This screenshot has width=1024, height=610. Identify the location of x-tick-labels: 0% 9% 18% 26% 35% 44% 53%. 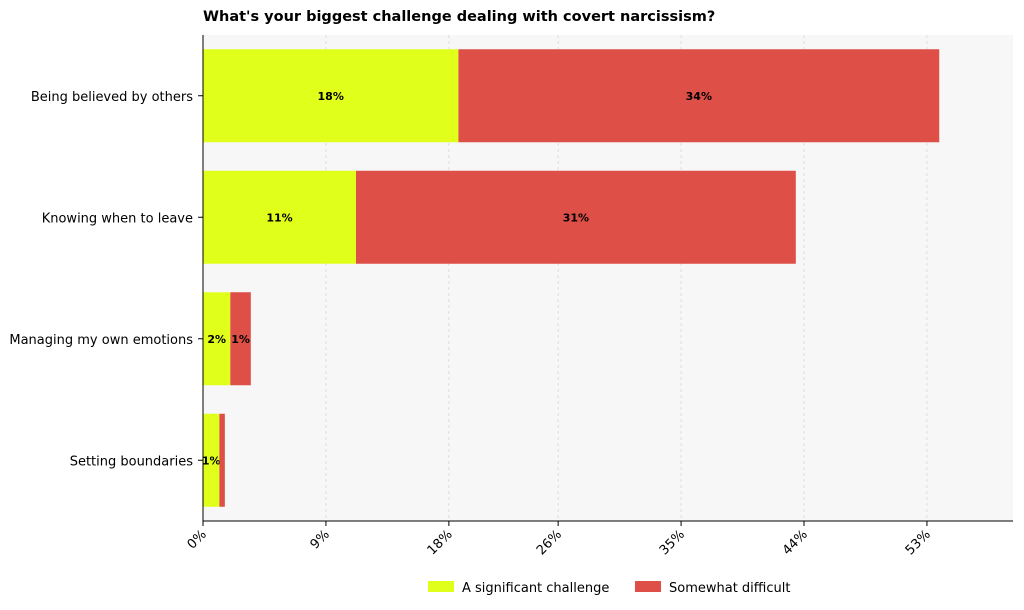
(559, 542).